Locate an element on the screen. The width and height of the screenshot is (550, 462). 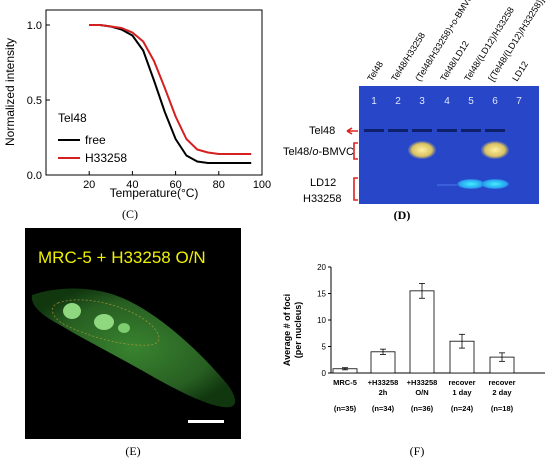
panel-d-label-tel48: Tel48 is located at coordinates (322, 131).